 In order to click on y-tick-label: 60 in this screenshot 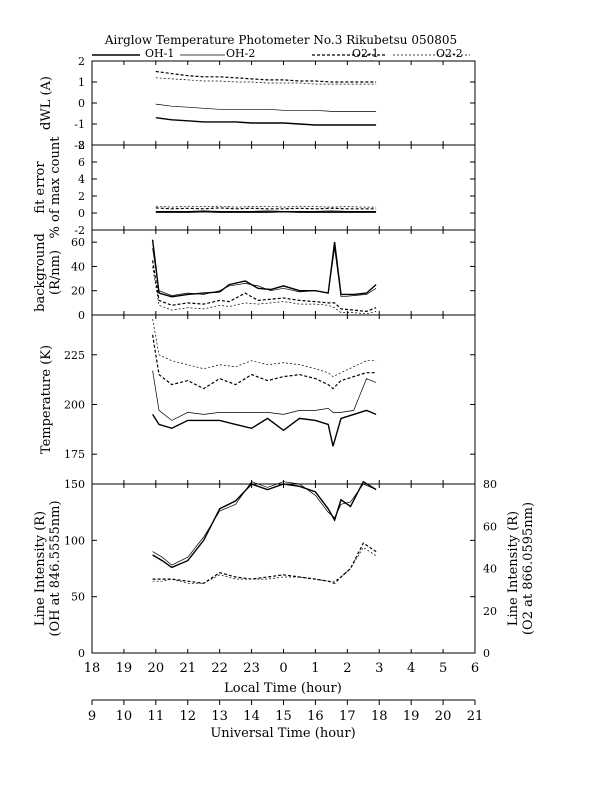, I will do `click(78, 242)`.